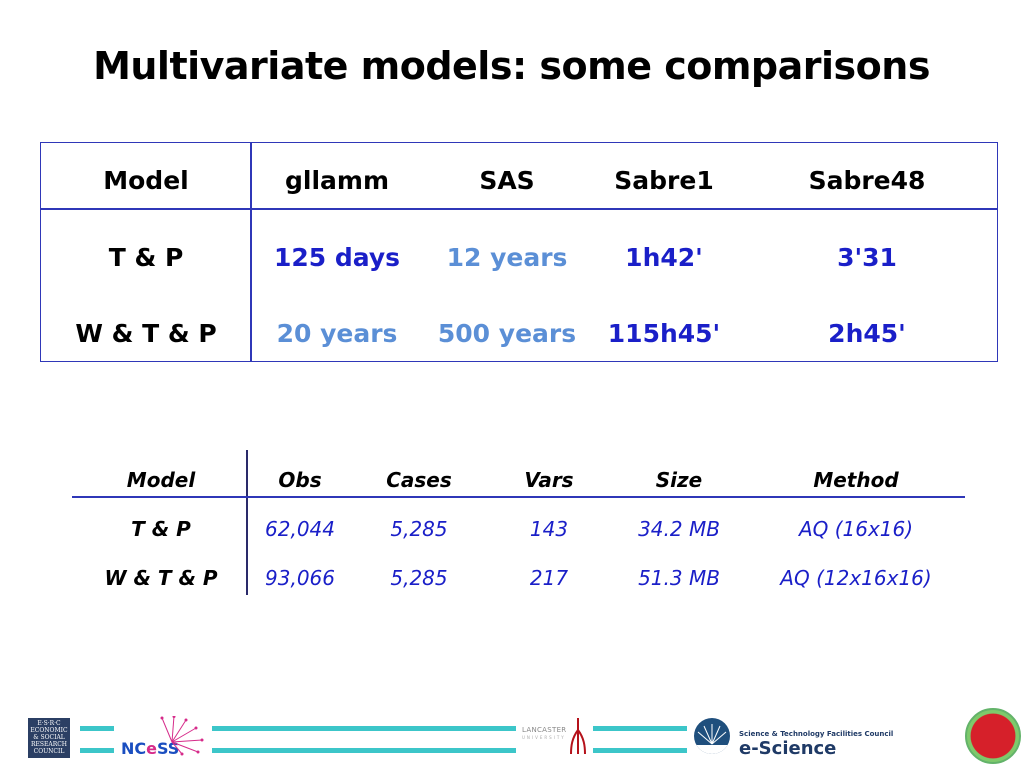  Describe the element at coordinates (146, 333) in the screenshot. I see `table1-row2-model: W & T & P` at that location.